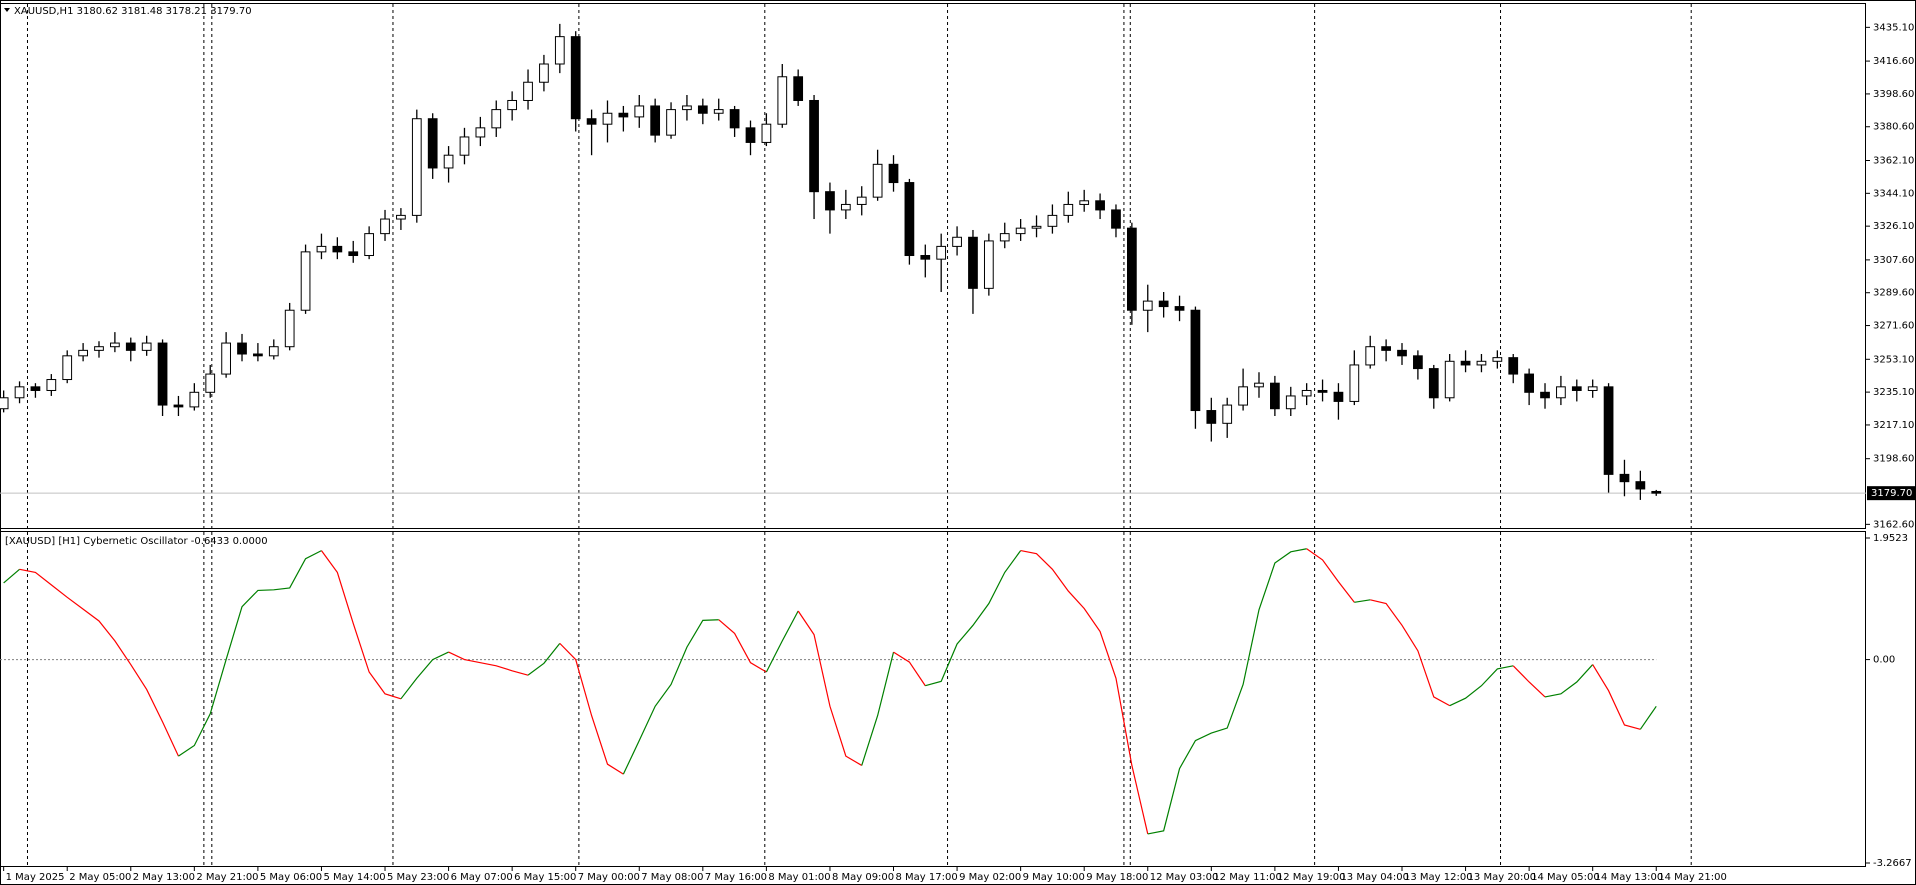  I want to click on x-tick-label: 7 May 16:00, so click(736, 877).